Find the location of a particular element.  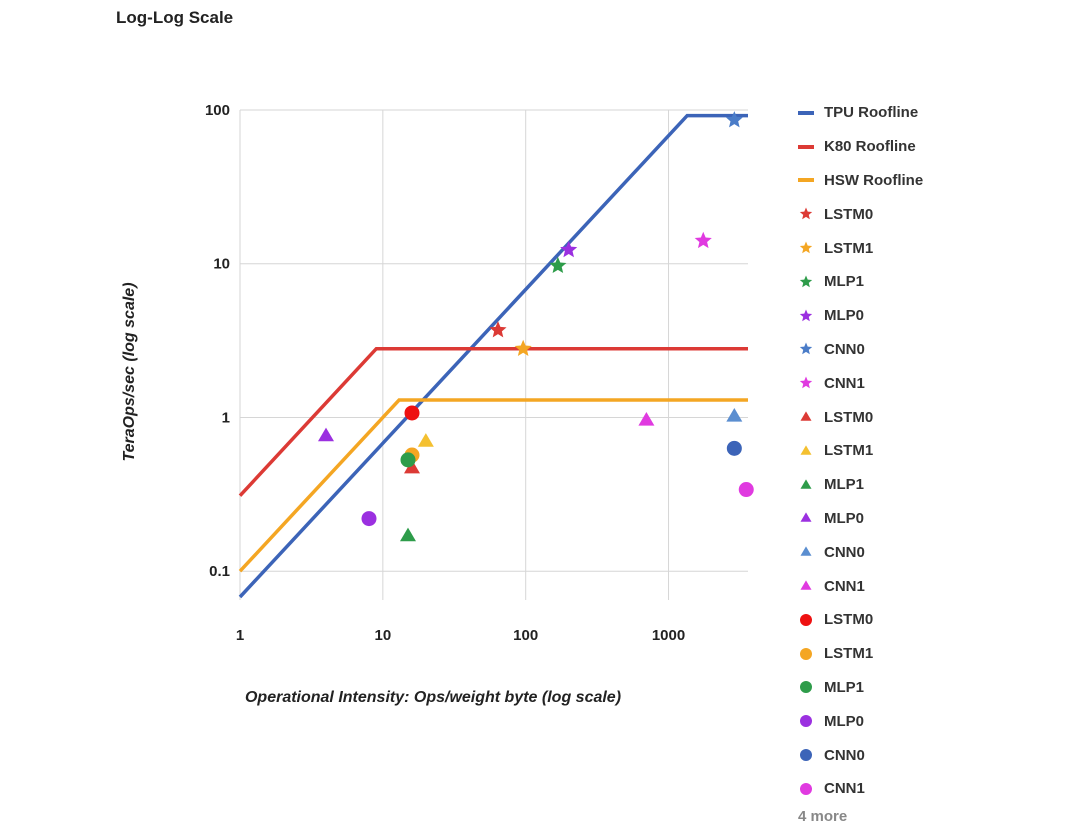

legend-item-lstm1-star: LSTM1 is located at coordinates (859, 248).